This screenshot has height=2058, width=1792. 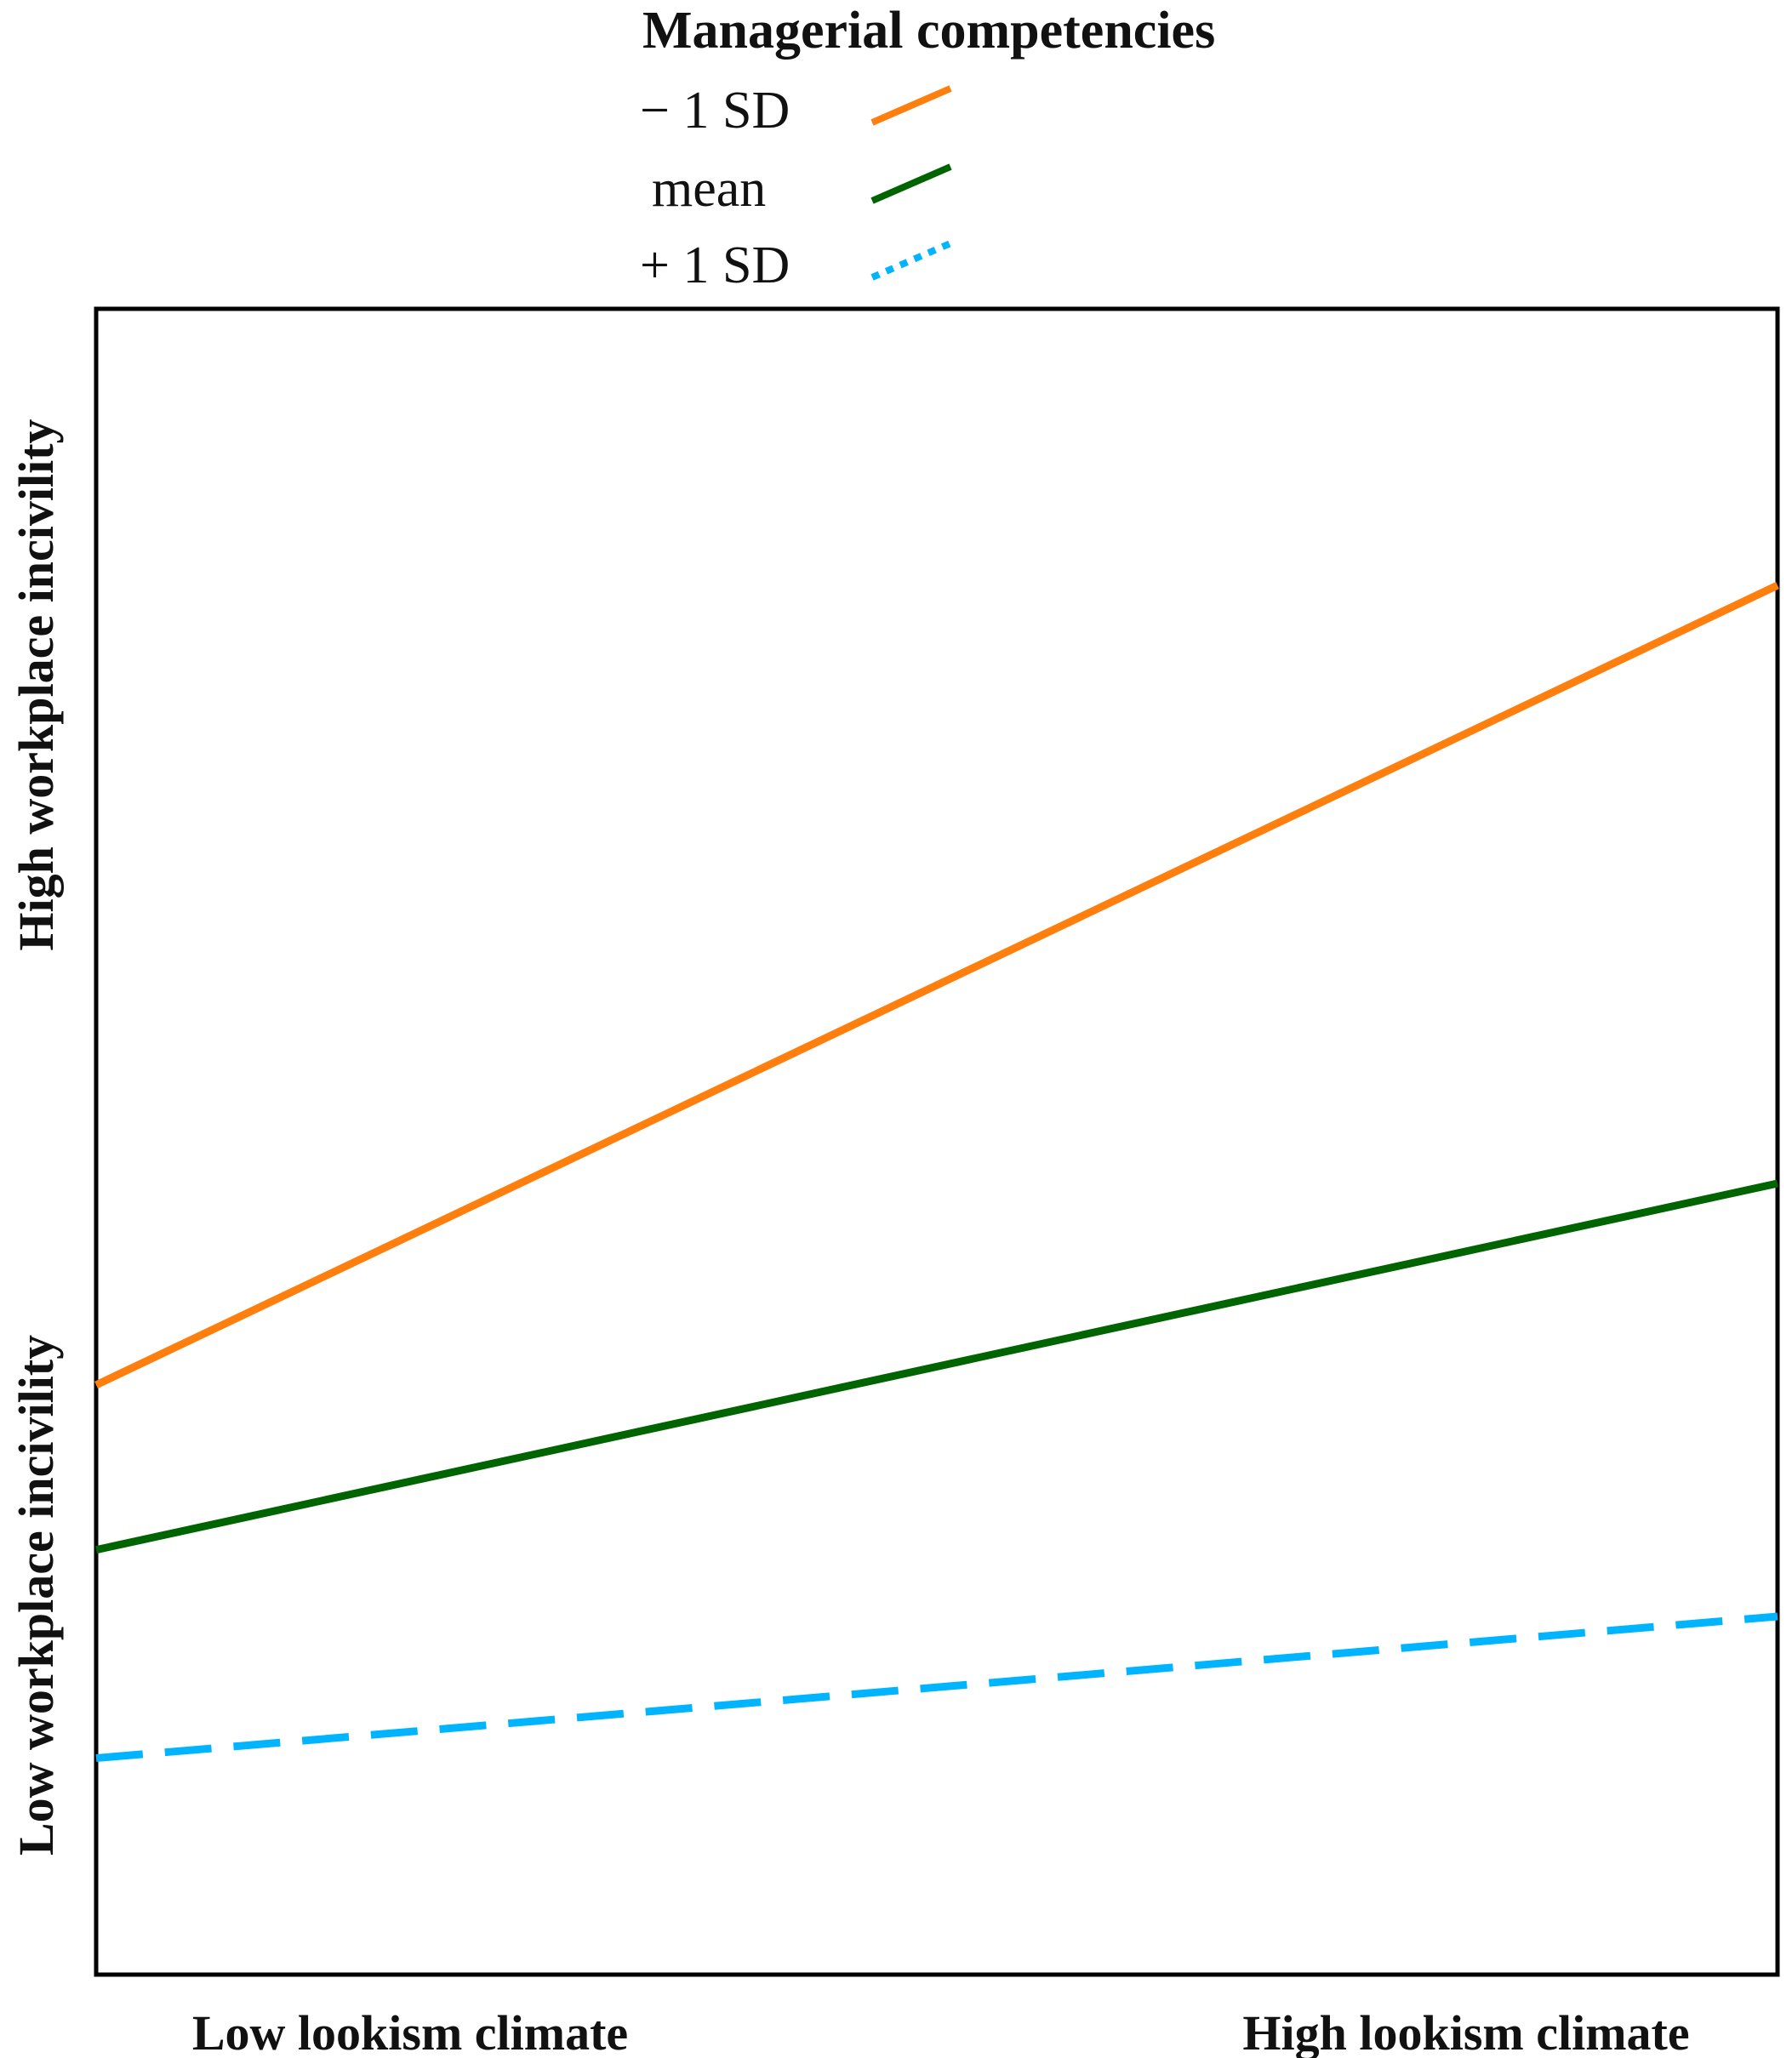 What do you see at coordinates (709, 189) in the screenshot?
I see `legend-label-1: mean` at bounding box center [709, 189].